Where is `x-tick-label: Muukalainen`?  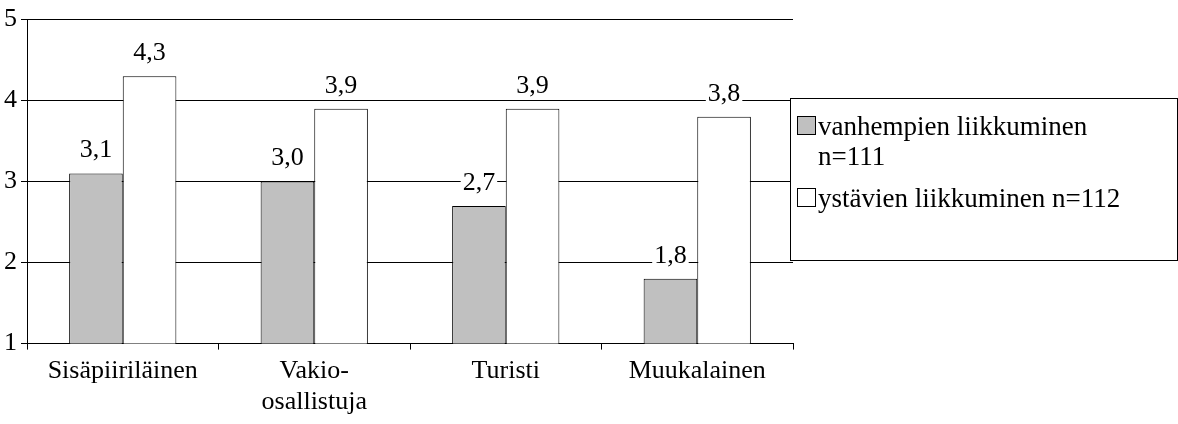
x-tick-label: Muukalainen is located at coordinates (697, 370).